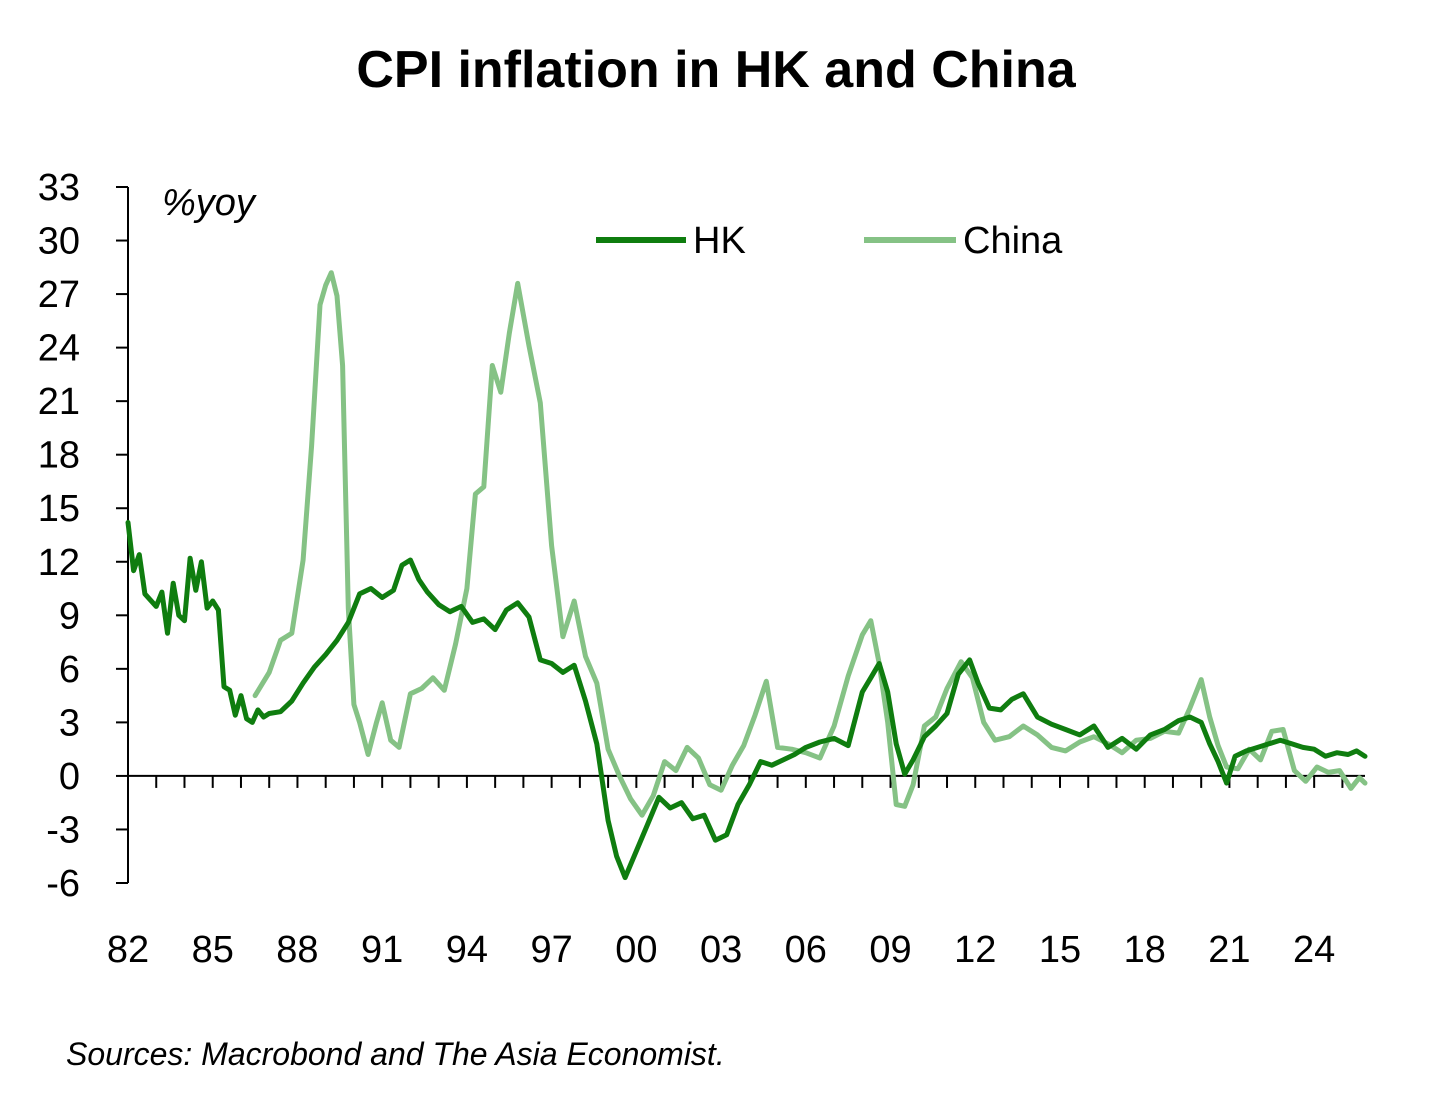  Describe the element at coordinates (806, 950) in the screenshot. I see `x-tick-label: 06` at that location.